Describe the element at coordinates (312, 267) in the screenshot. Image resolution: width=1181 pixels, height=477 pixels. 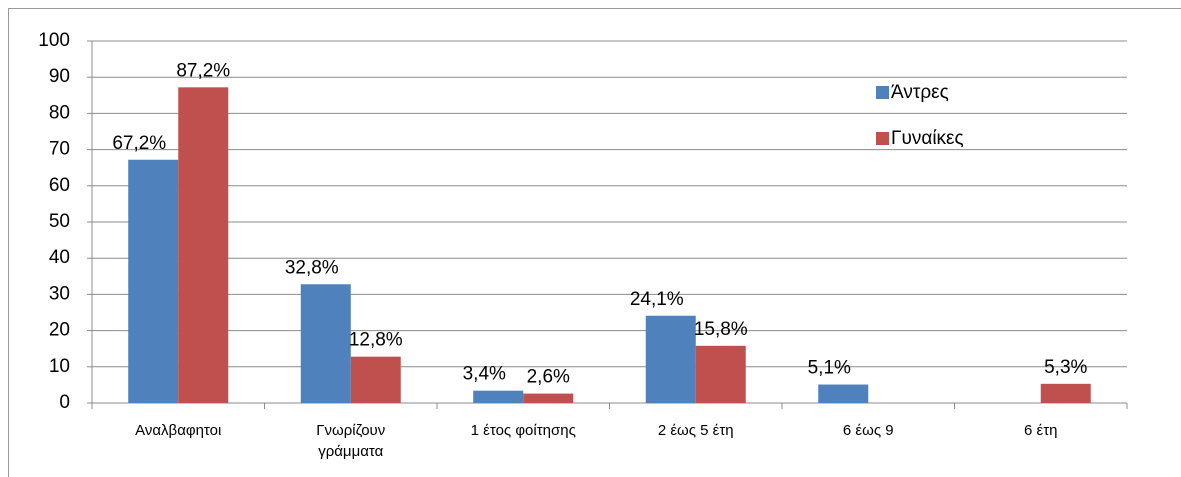
I see `value-label: 32,8%` at that location.